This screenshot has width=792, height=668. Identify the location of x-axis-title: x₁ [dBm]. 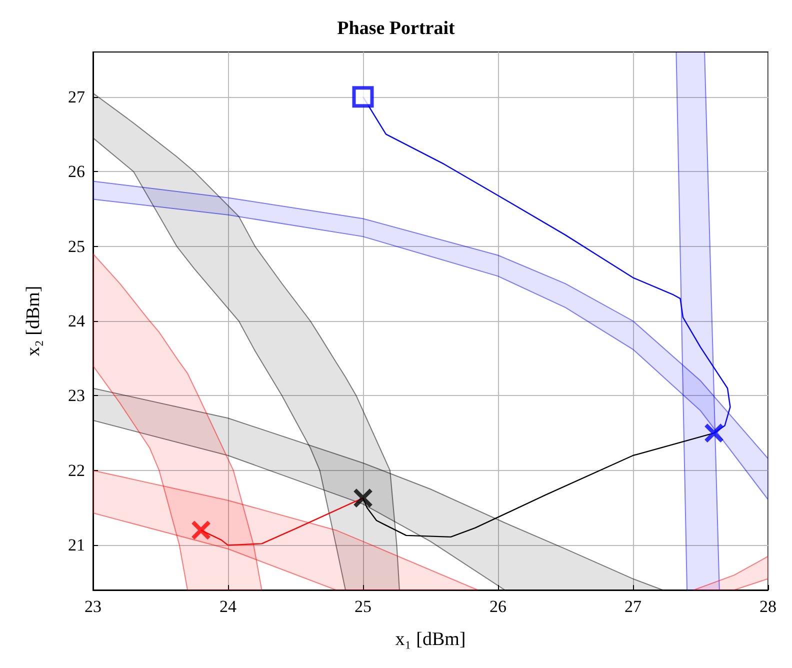
(430, 639).